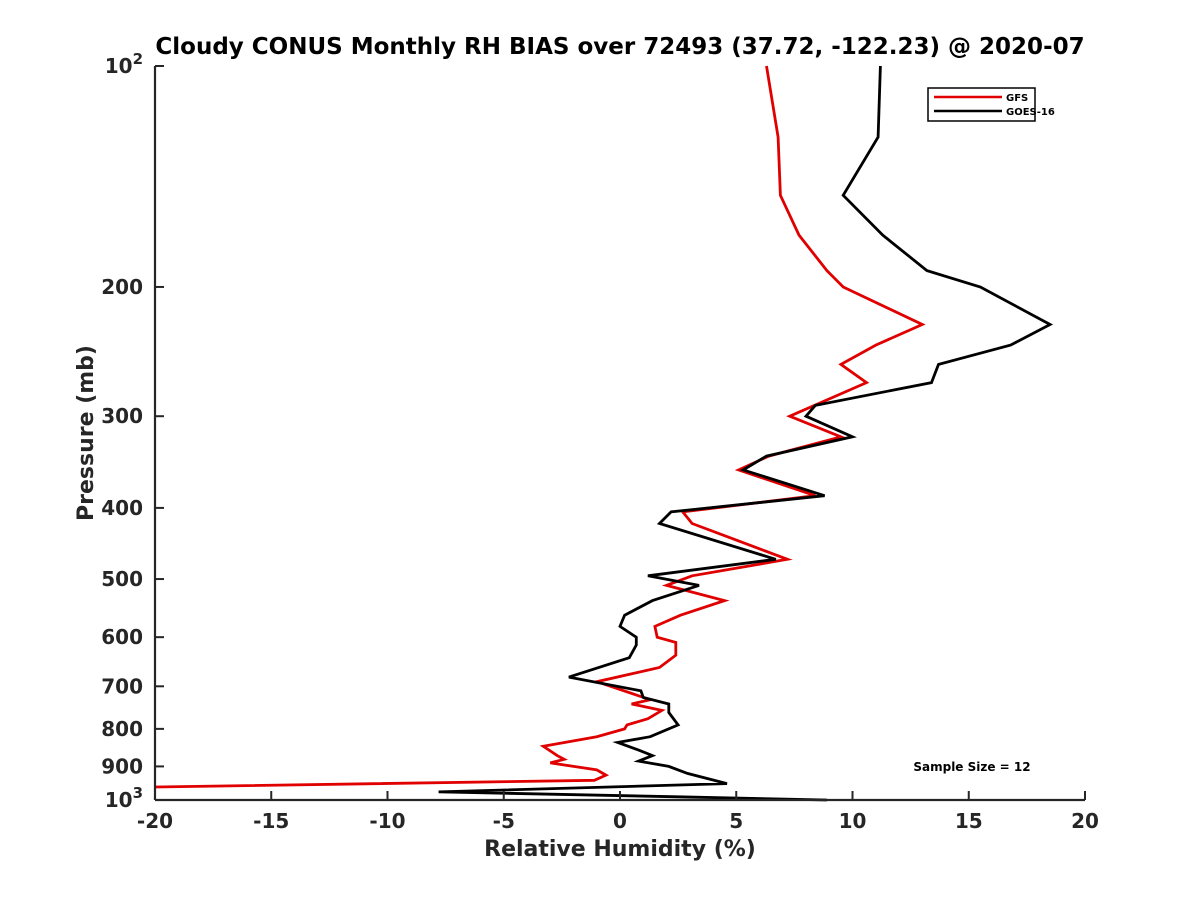  I want to click on x-tick-label: 5, so click(736, 821).